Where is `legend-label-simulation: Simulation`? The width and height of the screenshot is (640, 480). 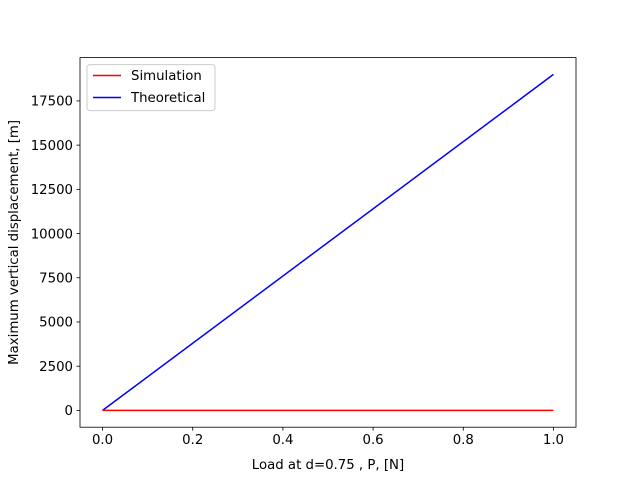 legend-label-simulation: Simulation is located at coordinates (166, 76).